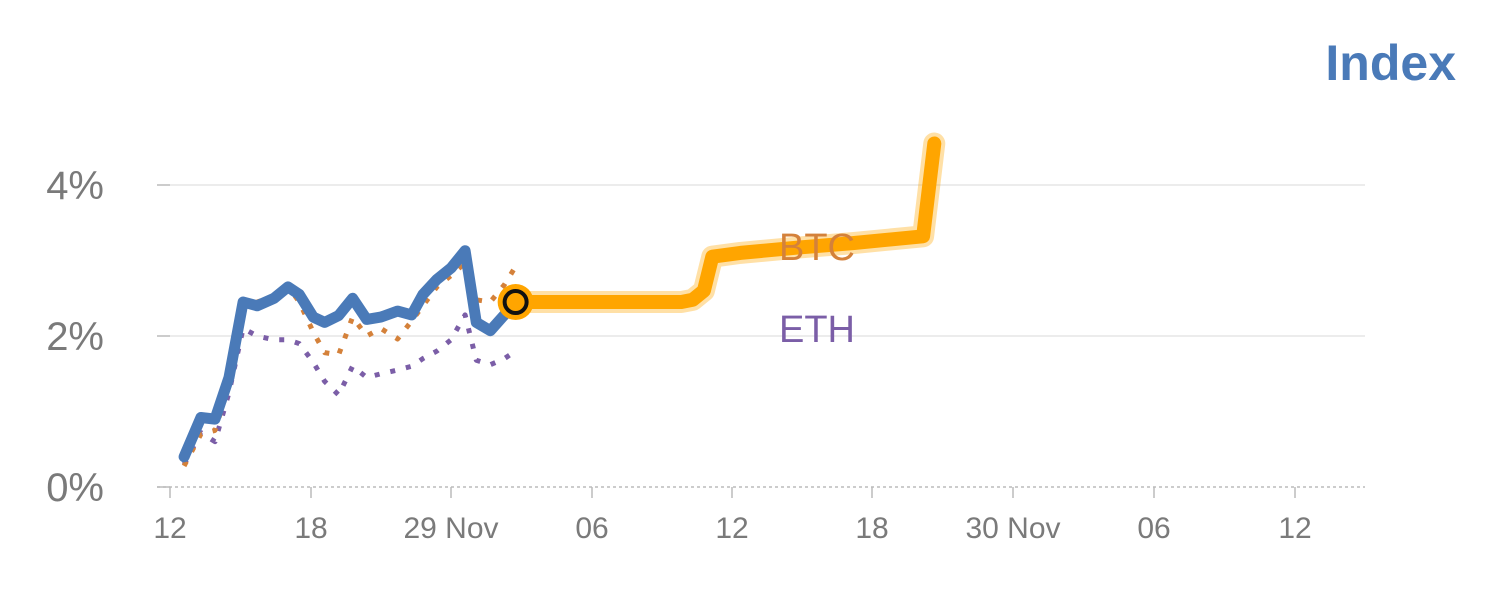  What do you see at coordinates (349, 389) in the screenshot?
I see `eth-series-line` at bounding box center [349, 389].